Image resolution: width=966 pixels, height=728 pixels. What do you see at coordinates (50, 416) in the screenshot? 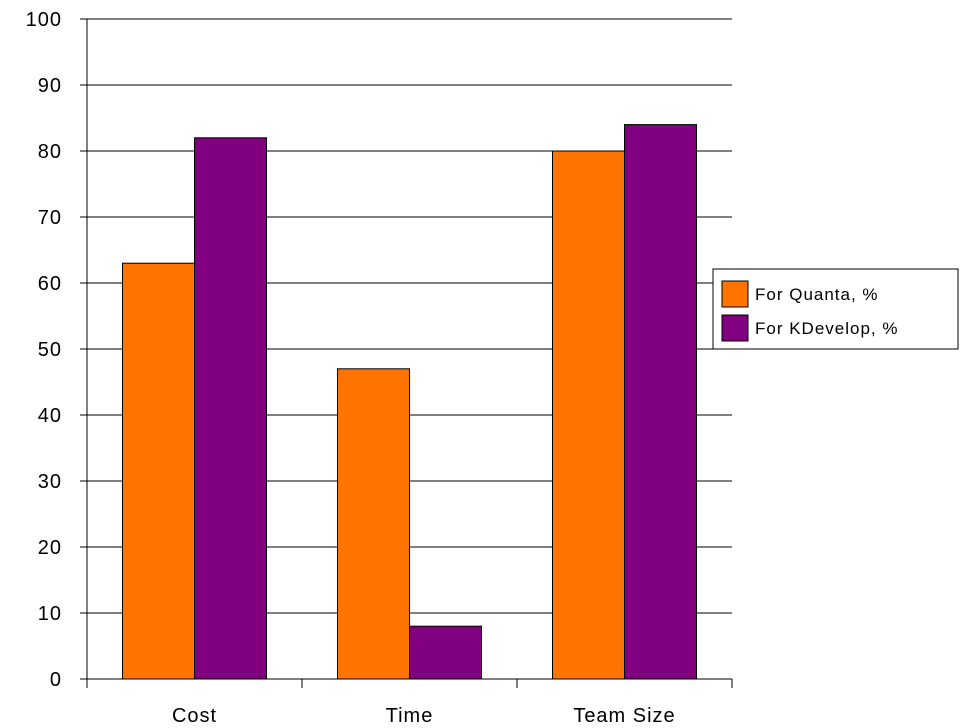
I see `y-tick-label: 40` at bounding box center [50, 416].